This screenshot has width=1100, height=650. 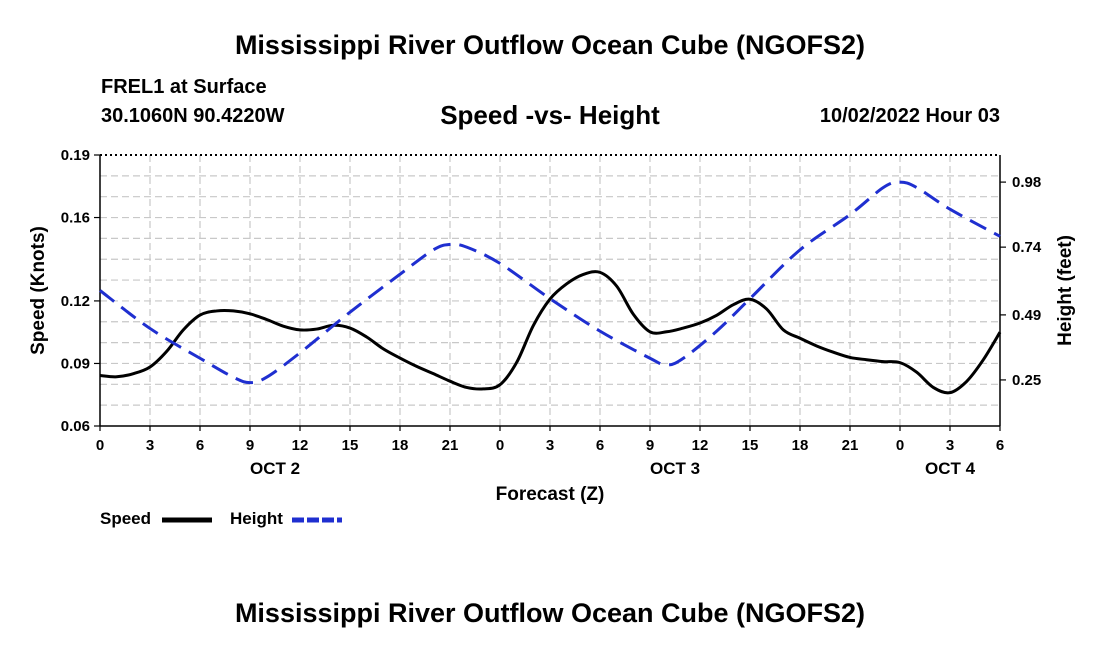 I want to click on y-right-tick-label: 0.74, so click(x=1027, y=247).